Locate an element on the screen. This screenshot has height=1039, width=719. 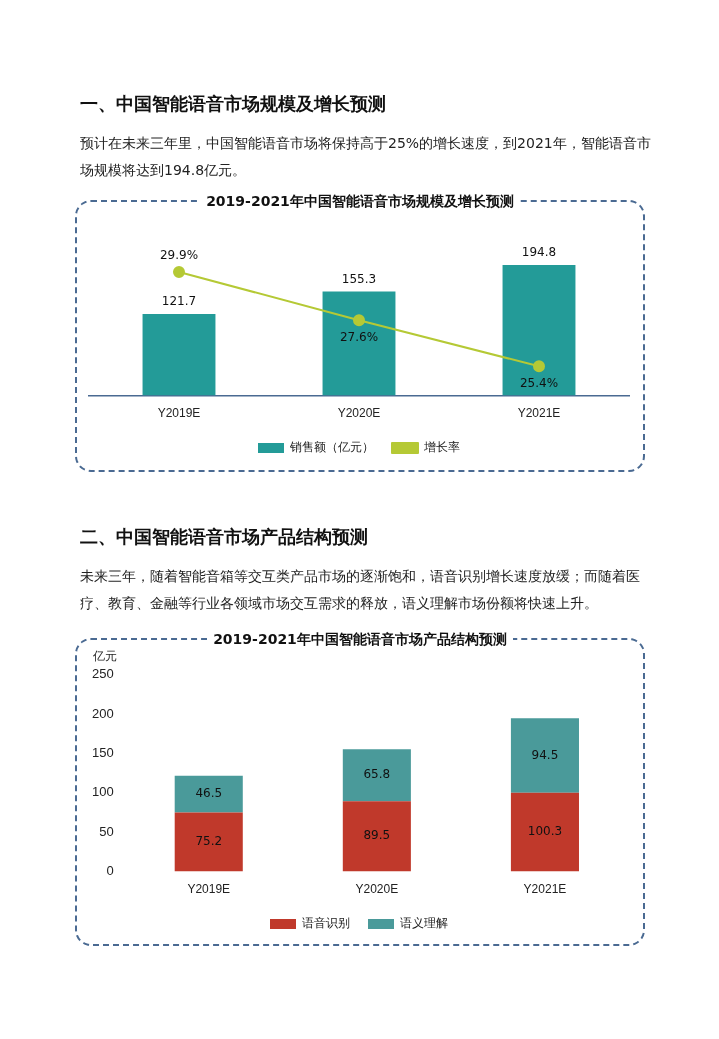
y-axis-title: 亿元 is located at coordinates (105, 656).